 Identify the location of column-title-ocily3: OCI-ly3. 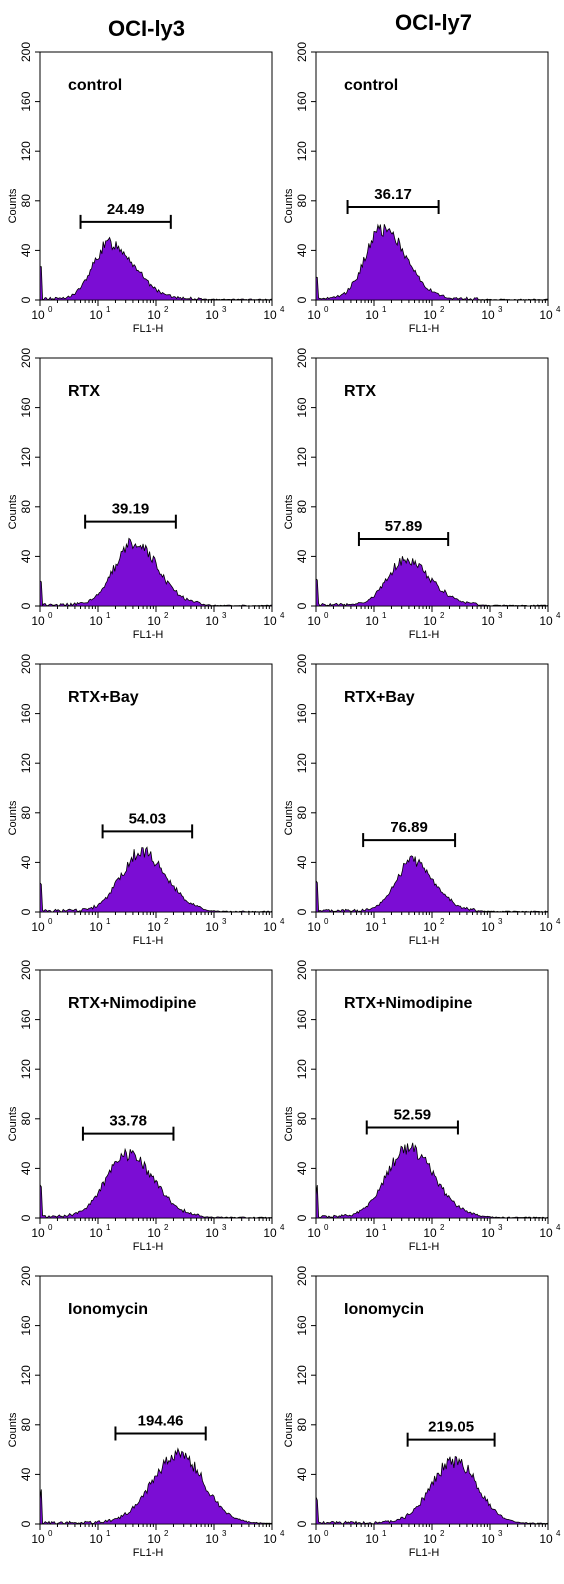
(147, 28).